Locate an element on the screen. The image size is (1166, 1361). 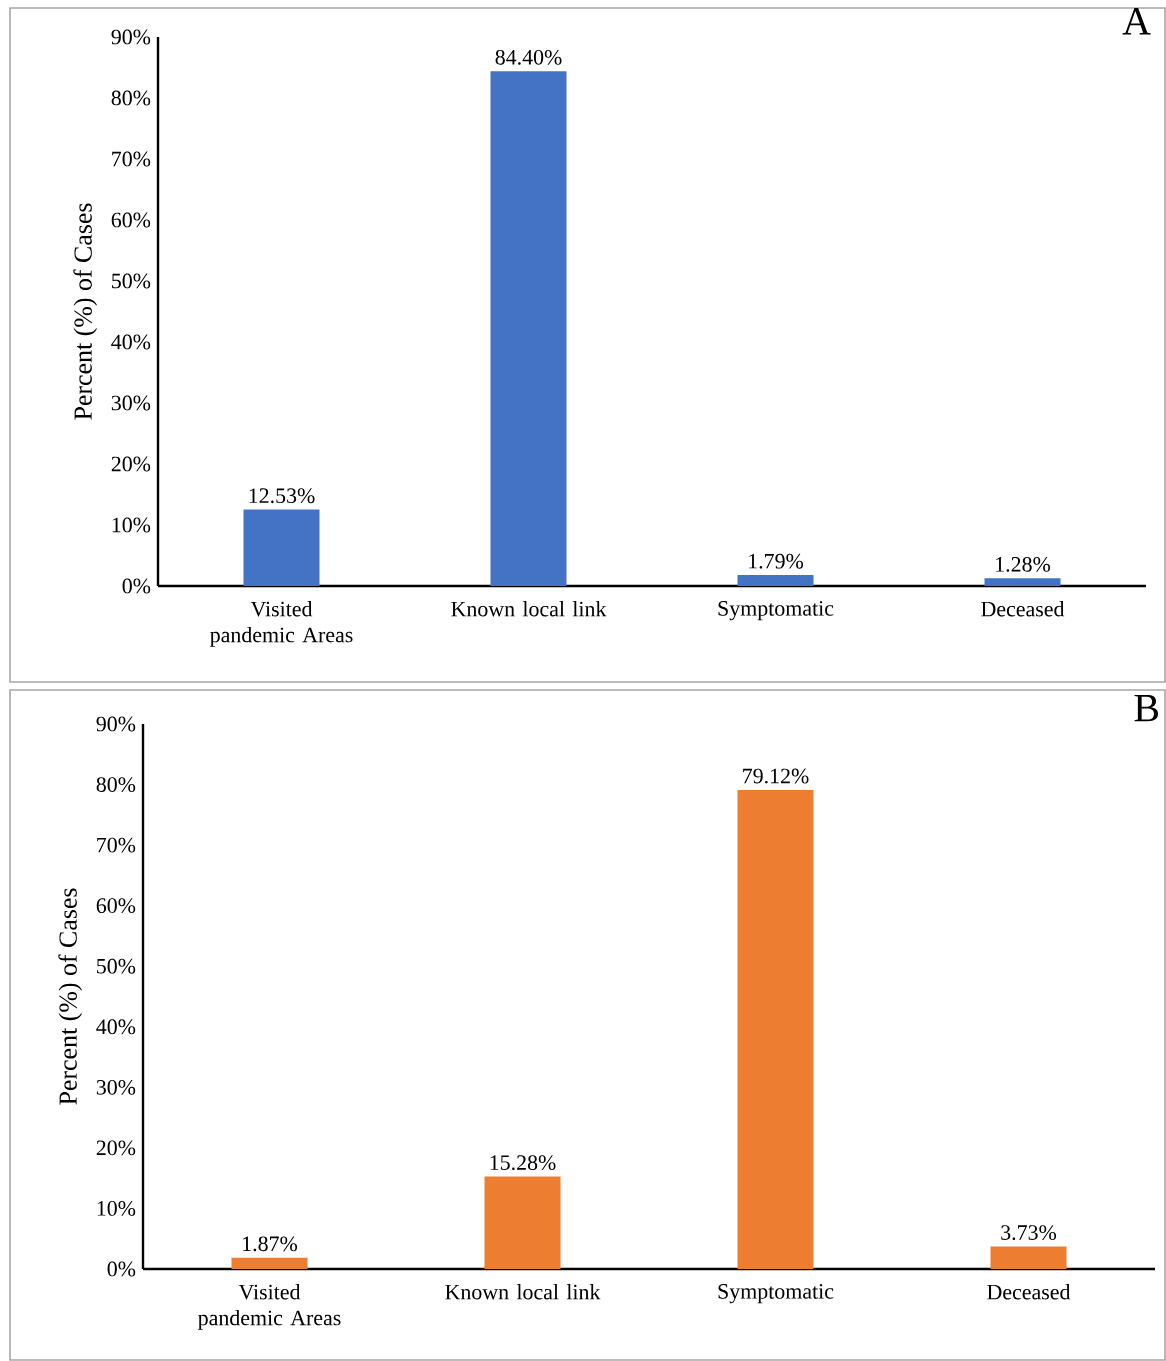
chart-title: A is located at coordinates (1136, 21).